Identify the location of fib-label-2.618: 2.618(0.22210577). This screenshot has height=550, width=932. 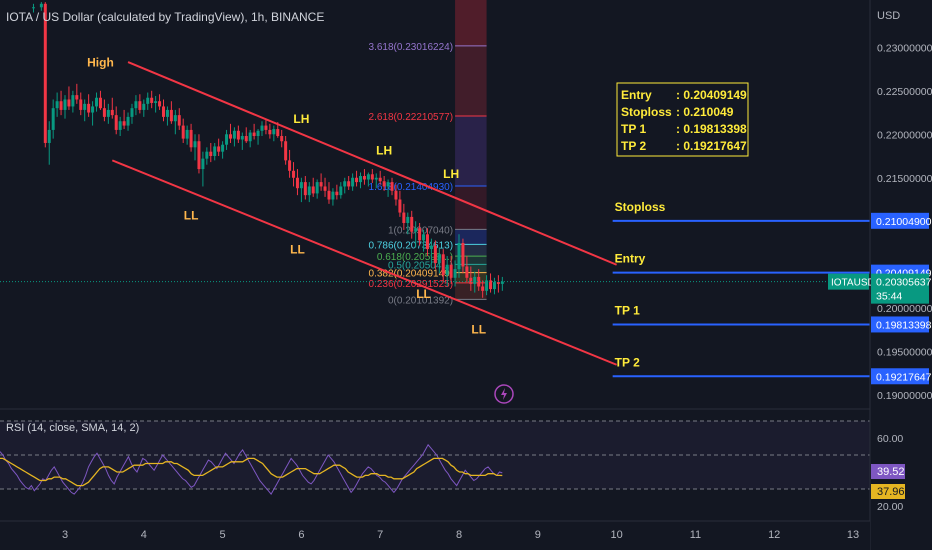
(411, 117).